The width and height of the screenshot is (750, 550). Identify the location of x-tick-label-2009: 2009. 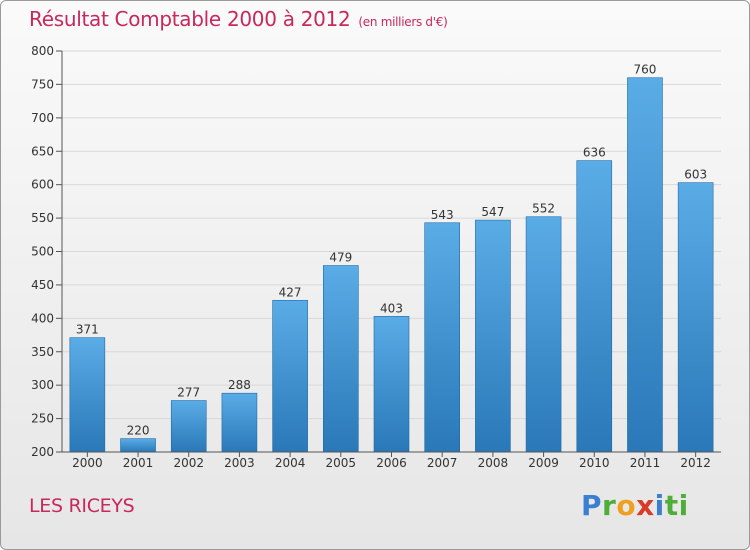
(543, 463).